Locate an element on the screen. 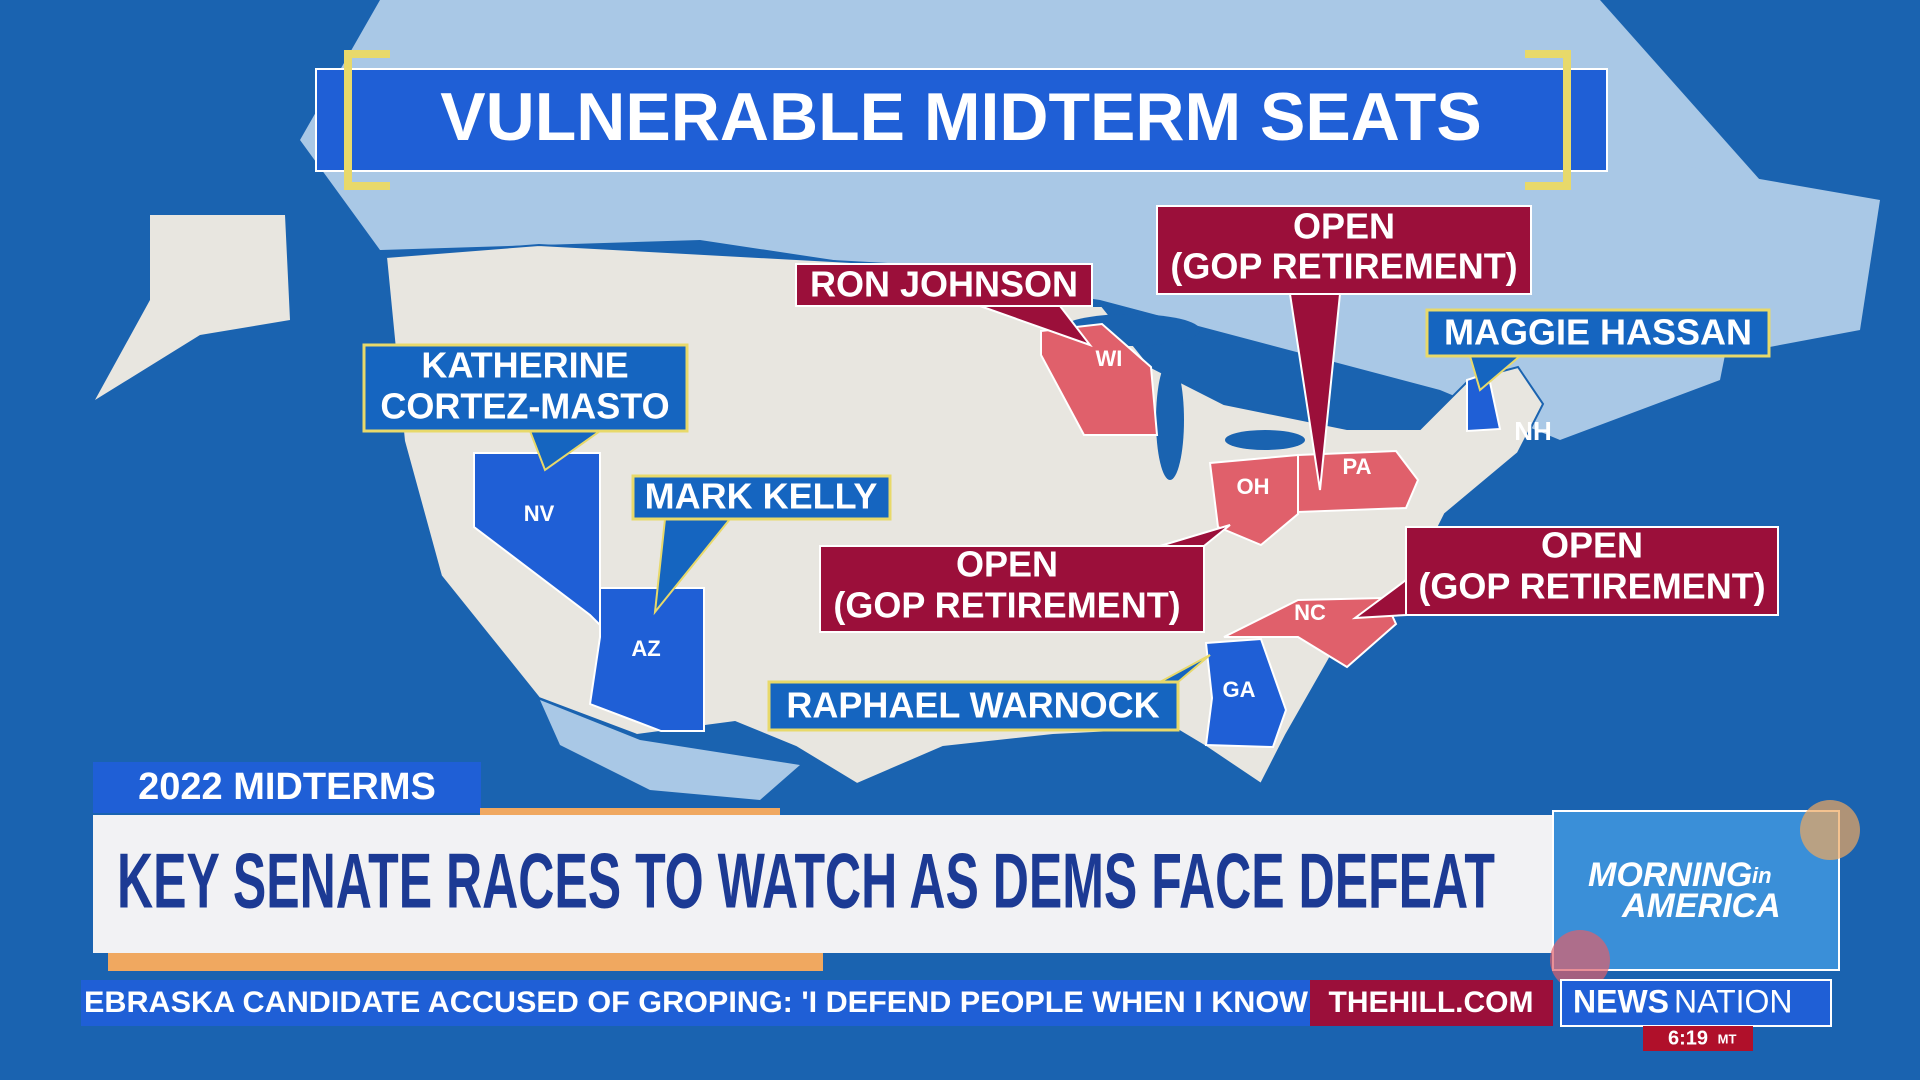 The width and height of the screenshot is (1920, 1080). callout-text: MAGGIE HASSAN is located at coordinates (1598, 332).